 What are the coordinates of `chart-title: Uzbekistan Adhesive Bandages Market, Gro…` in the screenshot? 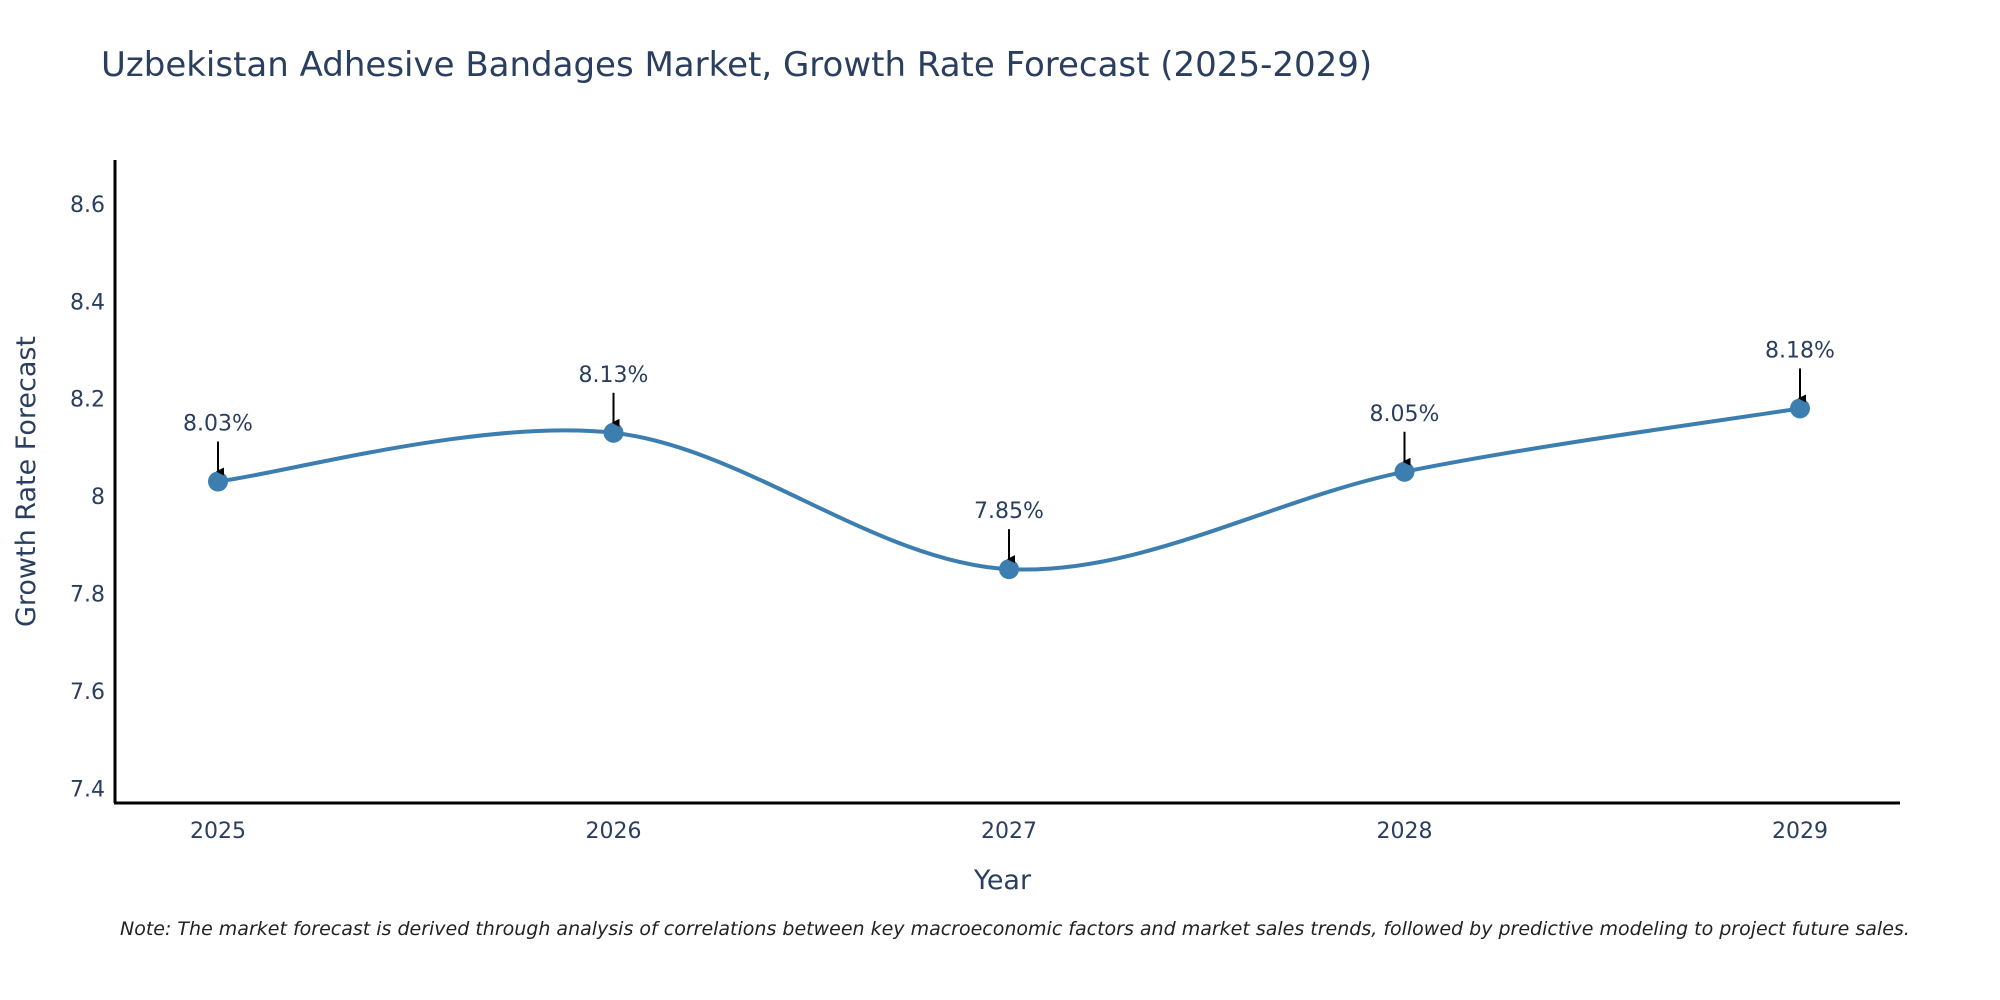 It's located at (737, 65).